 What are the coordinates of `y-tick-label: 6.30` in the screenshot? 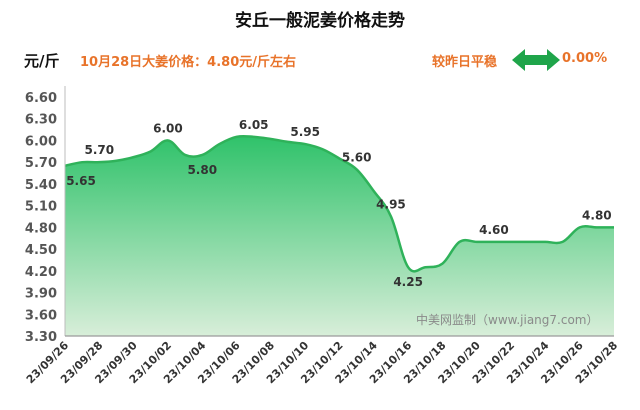 It's located at (41, 120).